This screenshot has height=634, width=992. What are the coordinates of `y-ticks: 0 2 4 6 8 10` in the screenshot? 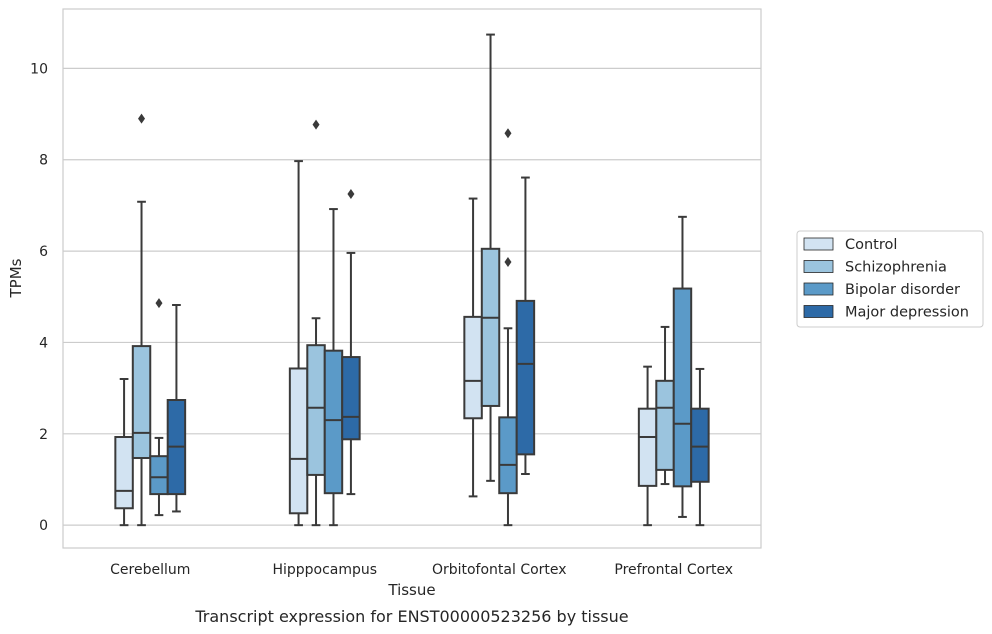 It's located at (39, 297).